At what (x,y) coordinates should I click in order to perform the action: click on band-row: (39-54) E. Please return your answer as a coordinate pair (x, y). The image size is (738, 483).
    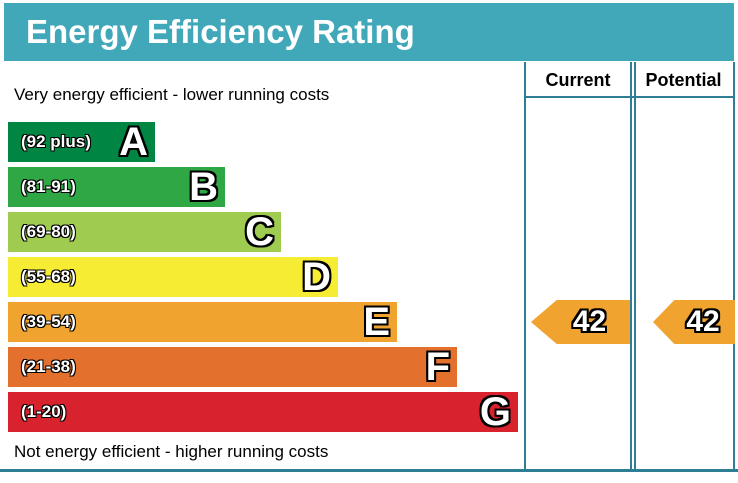
    Looking at the image, I should click on (202, 322).